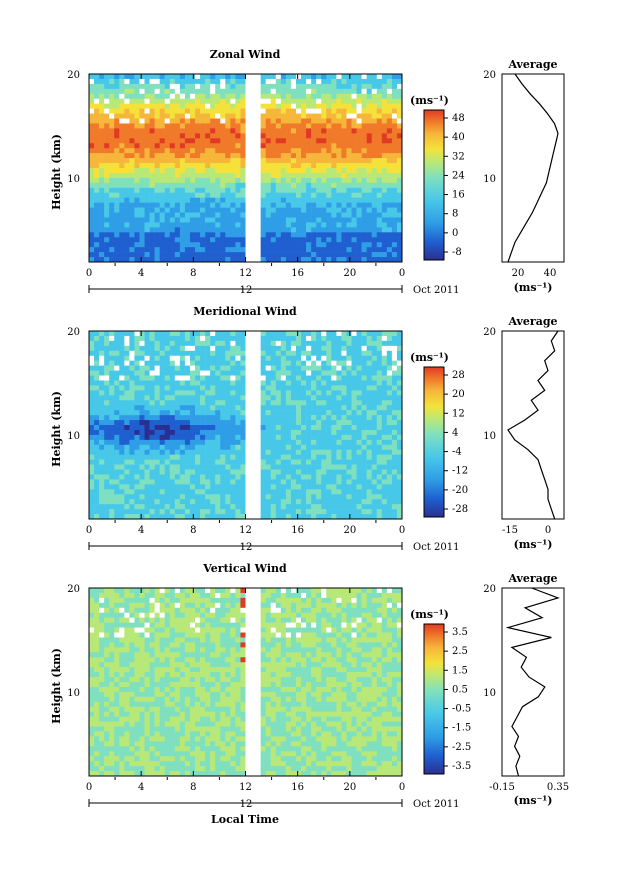  I want to click on zonal-ytick-20: 20, so click(73, 75).